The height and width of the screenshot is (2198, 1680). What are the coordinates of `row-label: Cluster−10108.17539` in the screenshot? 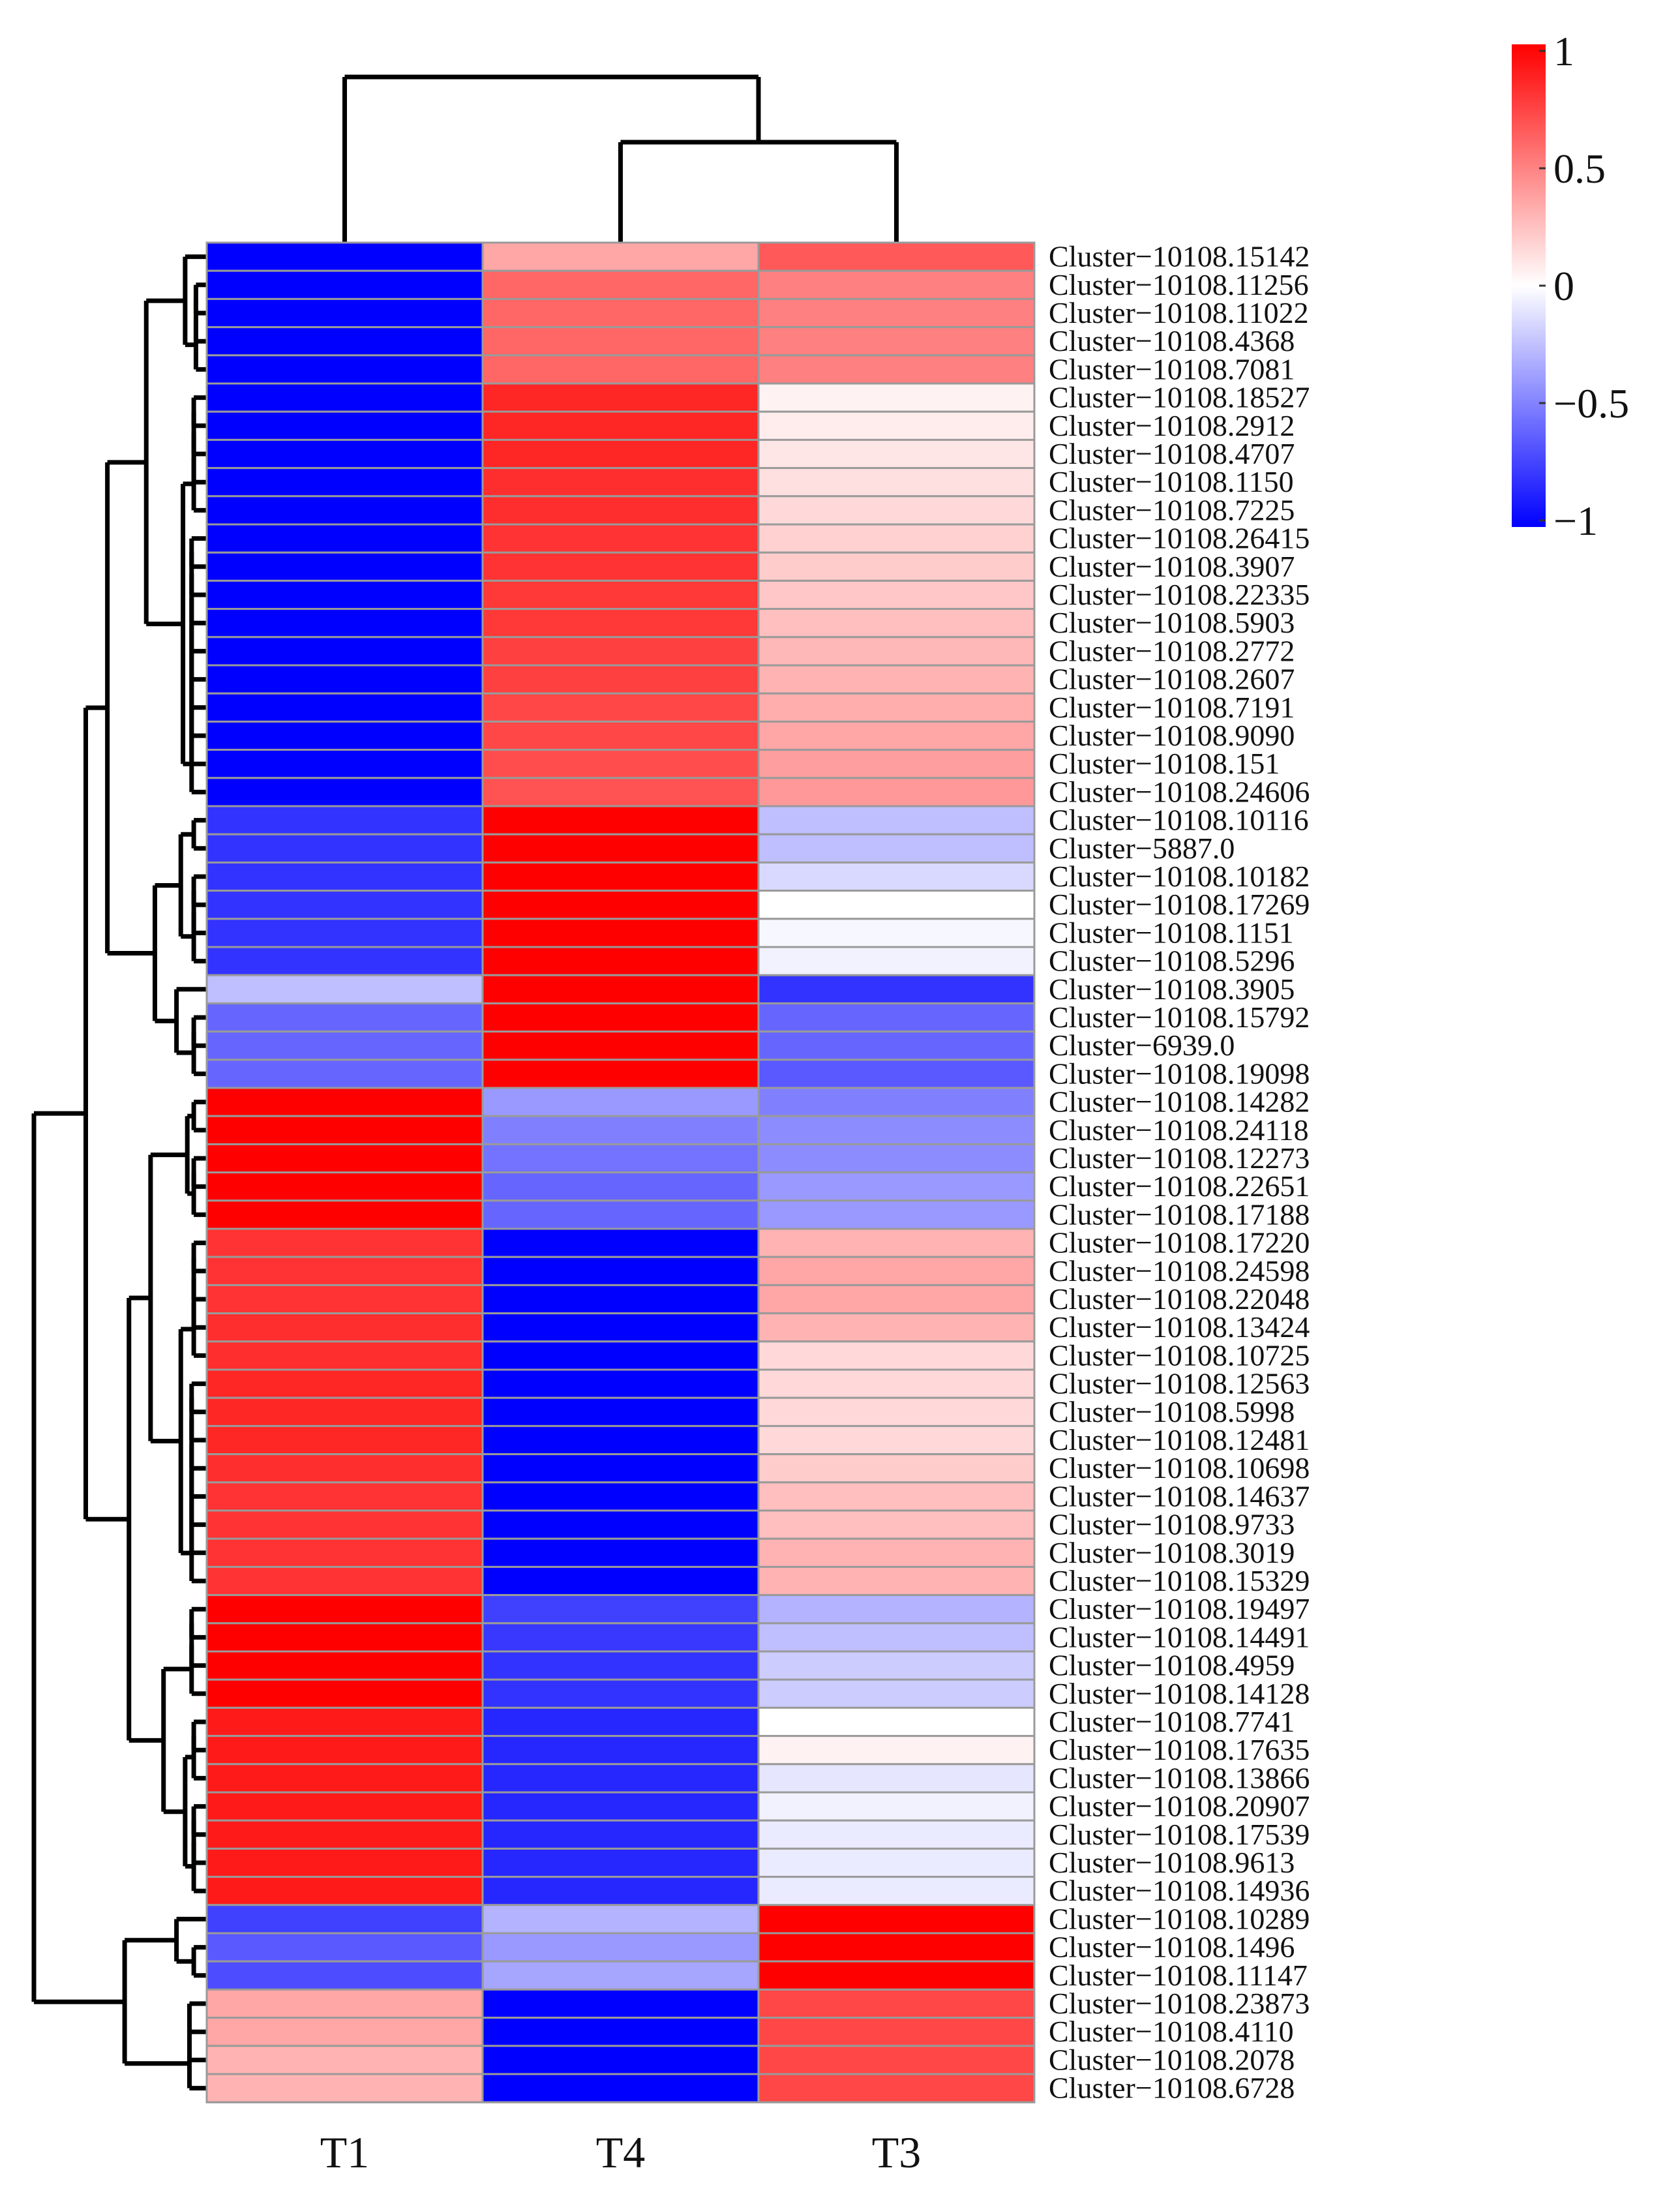 It's located at (1180, 1834).